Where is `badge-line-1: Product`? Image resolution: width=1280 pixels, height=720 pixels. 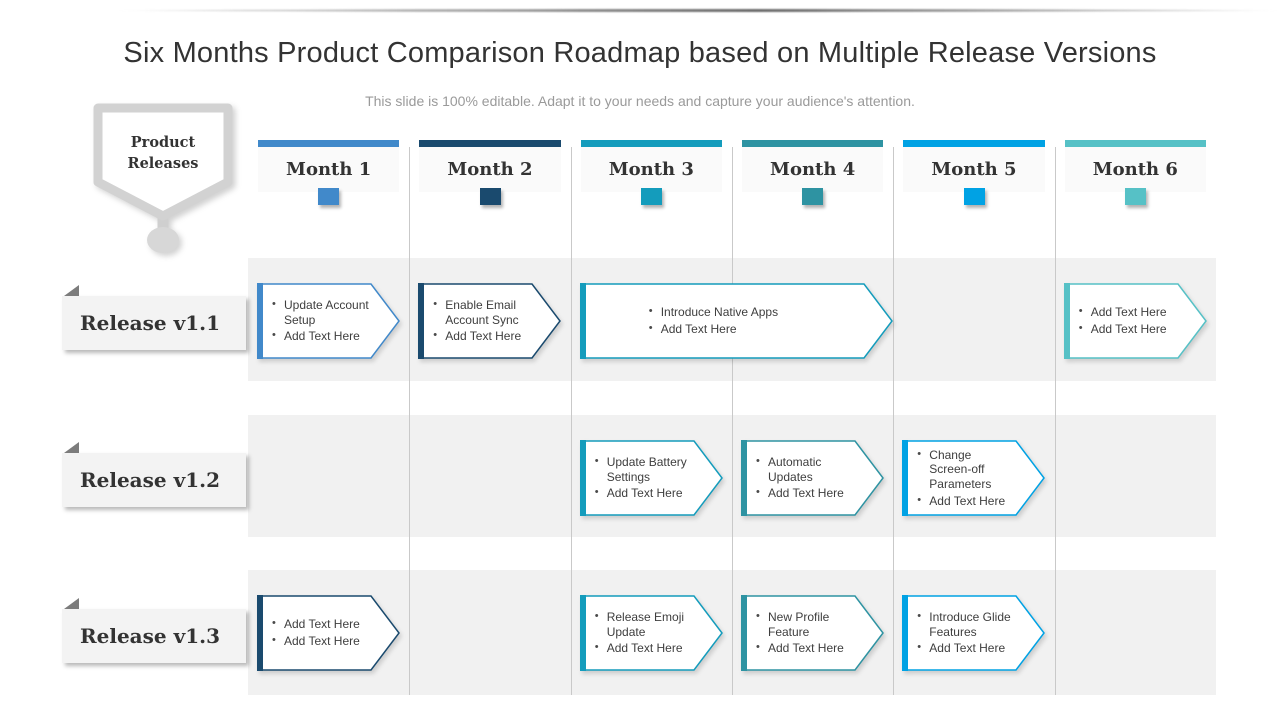
badge-line-1: Product is located at coordinates (163, 142).